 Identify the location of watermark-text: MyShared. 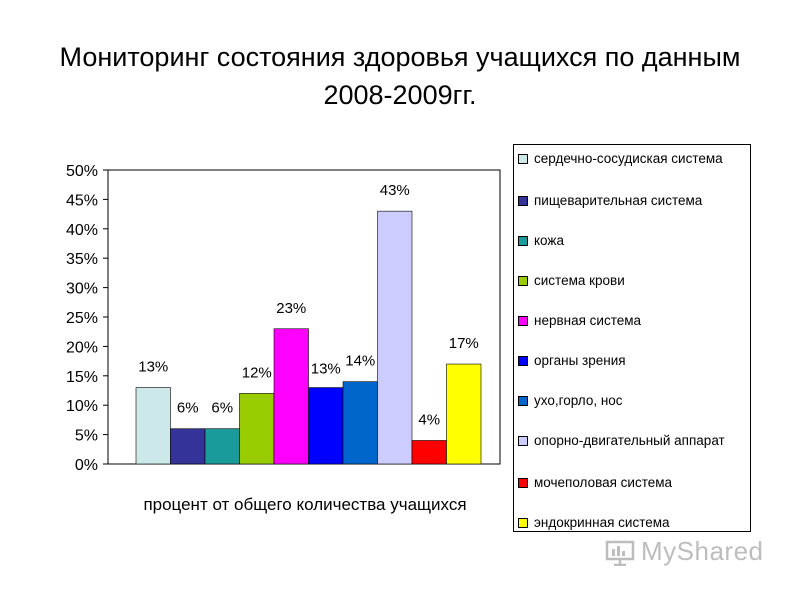
(702, 551).